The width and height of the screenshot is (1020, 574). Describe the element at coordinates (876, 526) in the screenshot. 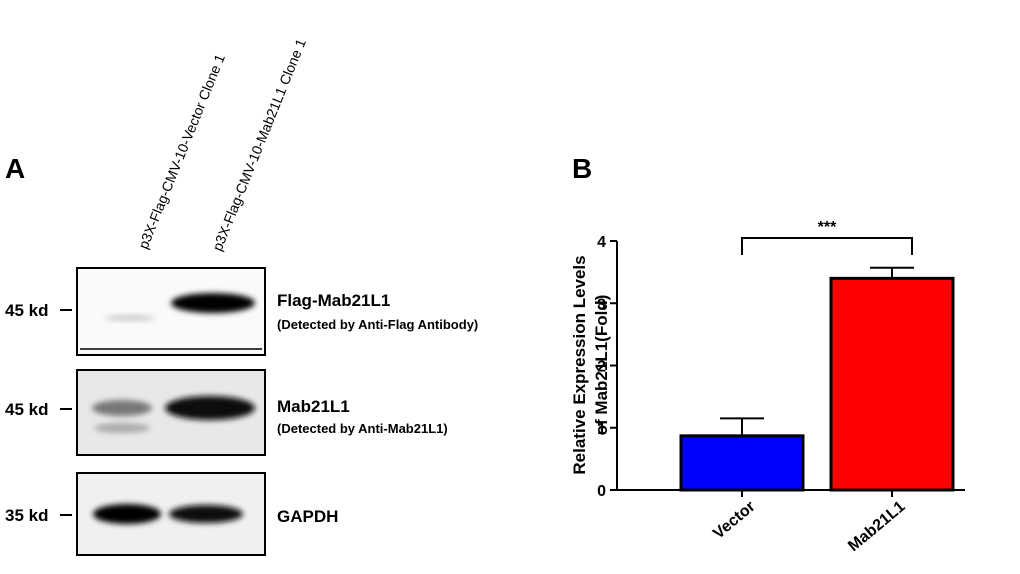

I see `x-tick-label: Mab21L1` at that location.